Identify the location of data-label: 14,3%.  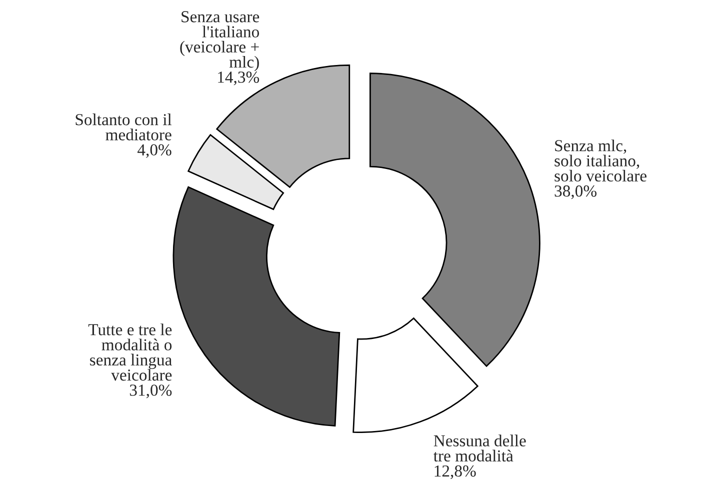
(239, 79).